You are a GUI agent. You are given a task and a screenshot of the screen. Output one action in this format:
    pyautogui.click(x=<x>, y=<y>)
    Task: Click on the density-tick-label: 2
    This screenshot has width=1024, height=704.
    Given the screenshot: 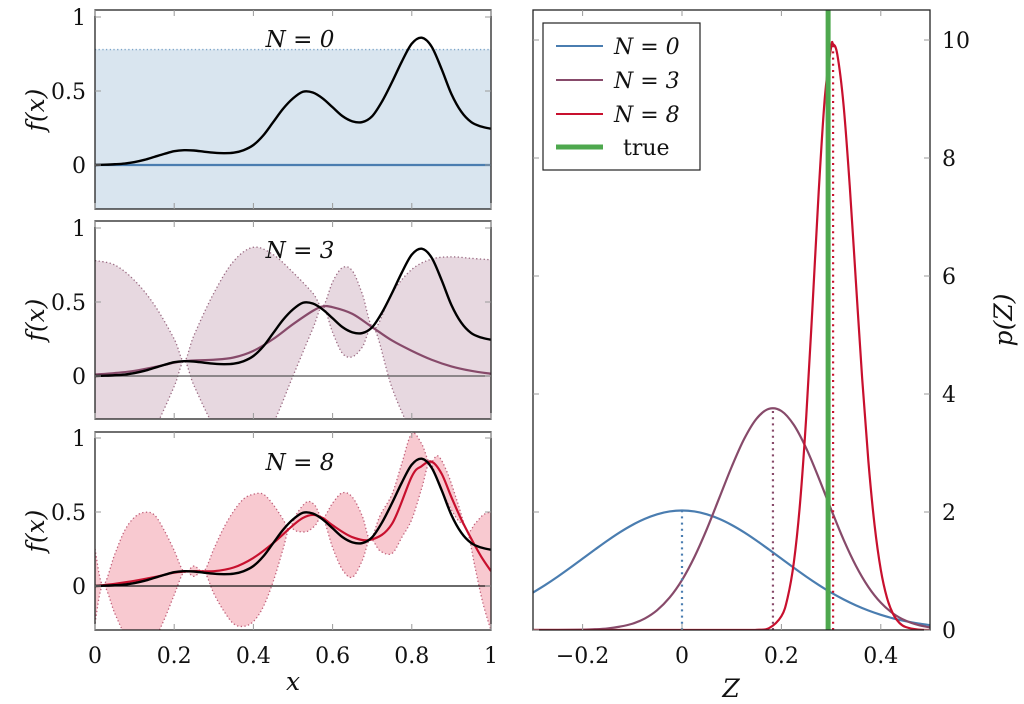 What is the action you would take?
    pyautogui.click(x=949, y=513)
    